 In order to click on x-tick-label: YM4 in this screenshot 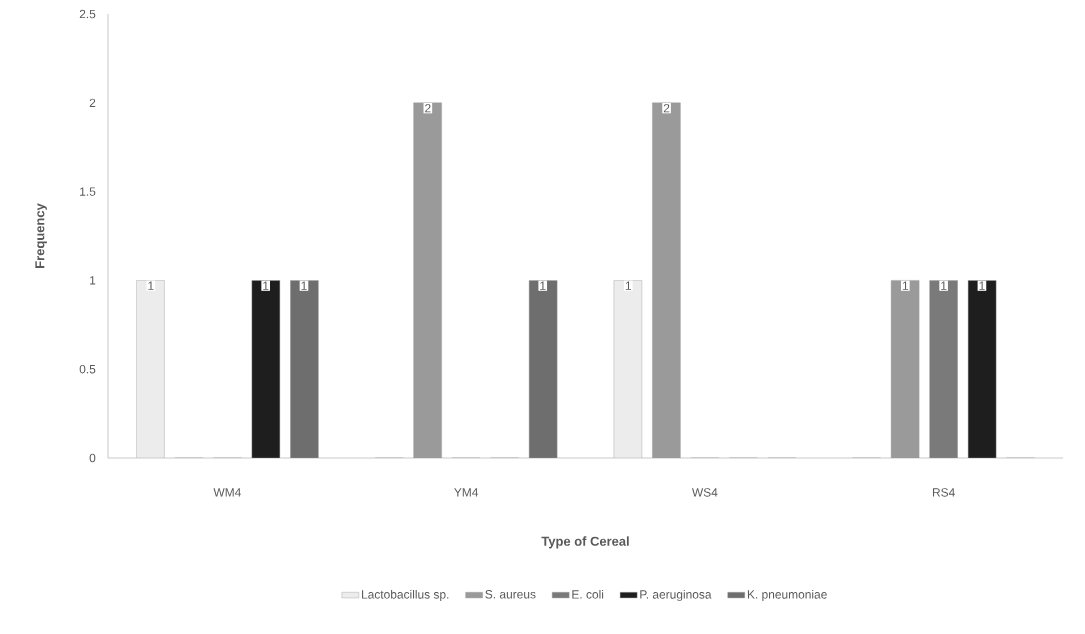, I will do `click(466, 492)`.